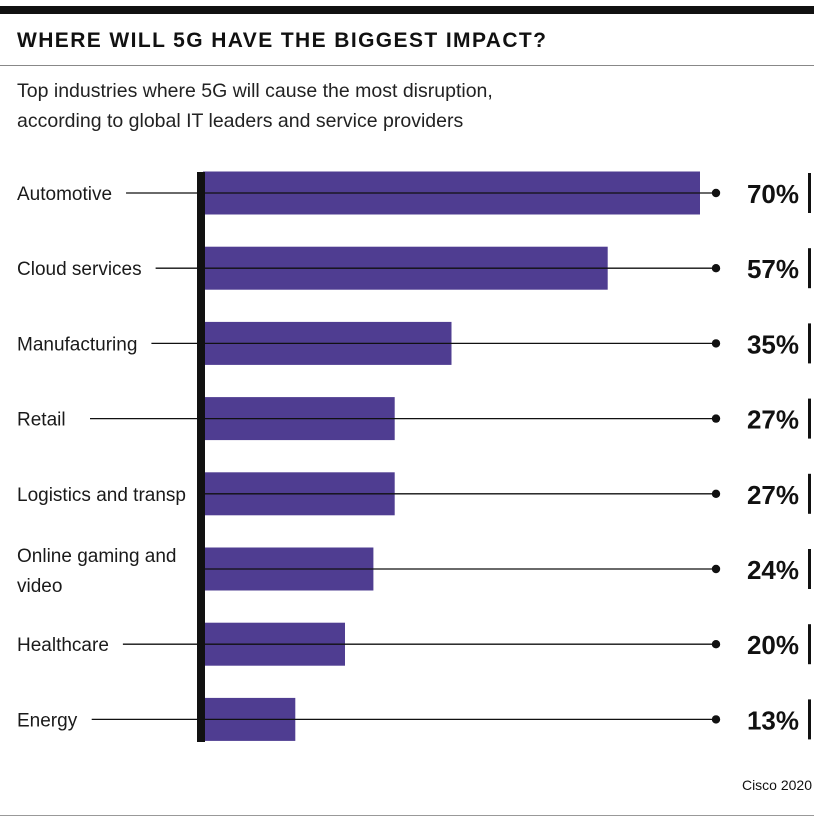 Image resolution: width=814 pixels, height=818 pixels. I want to click on category-label-line: Energy, so click(47, 720).